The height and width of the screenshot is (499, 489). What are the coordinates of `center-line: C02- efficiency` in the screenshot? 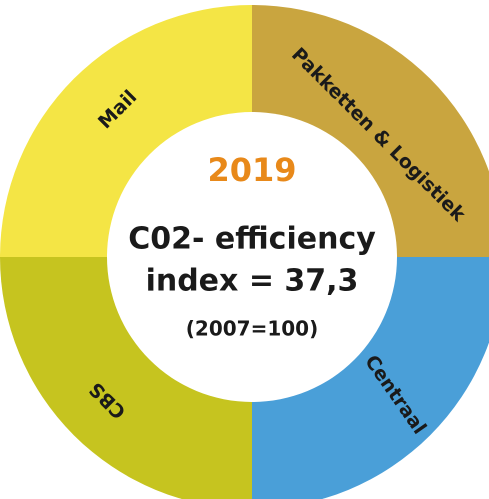 It's located at (252, 239).